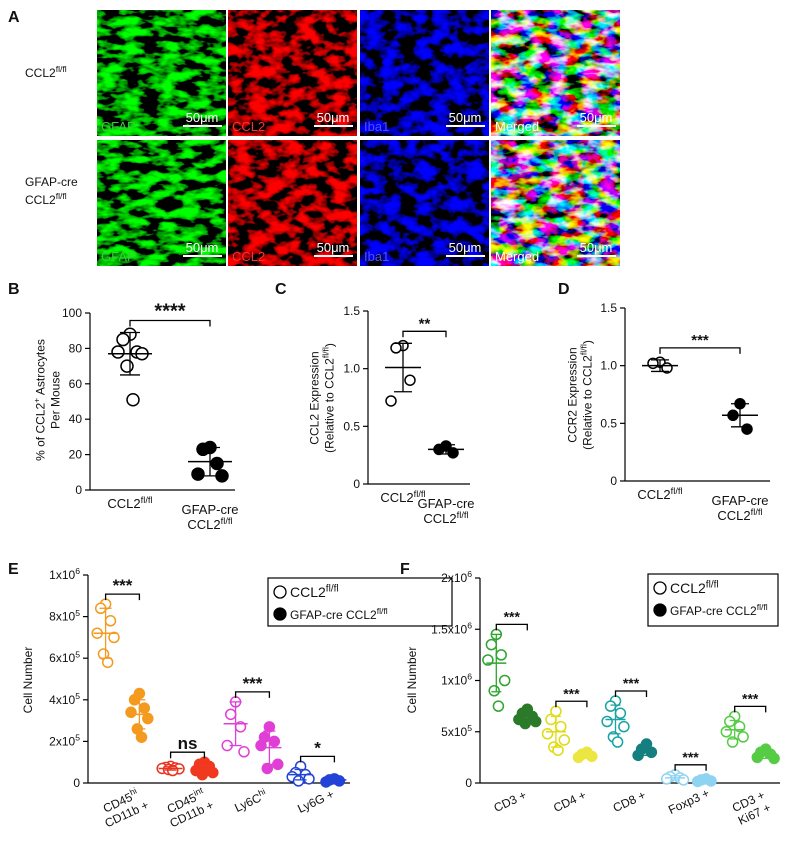  I want to click on text-segment: Per Mouse, so click(56, 400).